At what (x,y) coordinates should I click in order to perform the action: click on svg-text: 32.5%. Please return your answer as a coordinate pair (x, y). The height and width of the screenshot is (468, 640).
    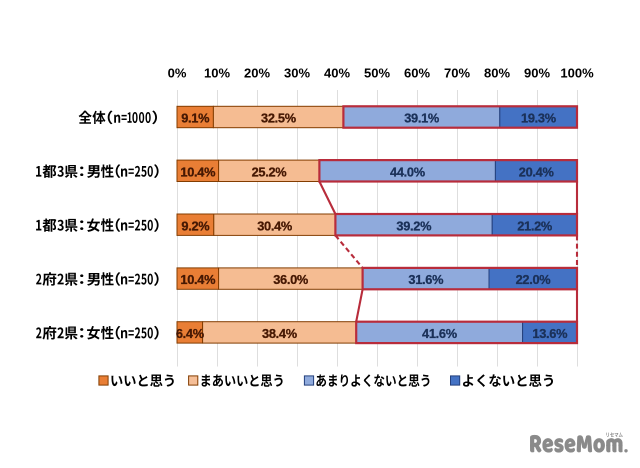
    Looking at the image, I should click on (279, 118).